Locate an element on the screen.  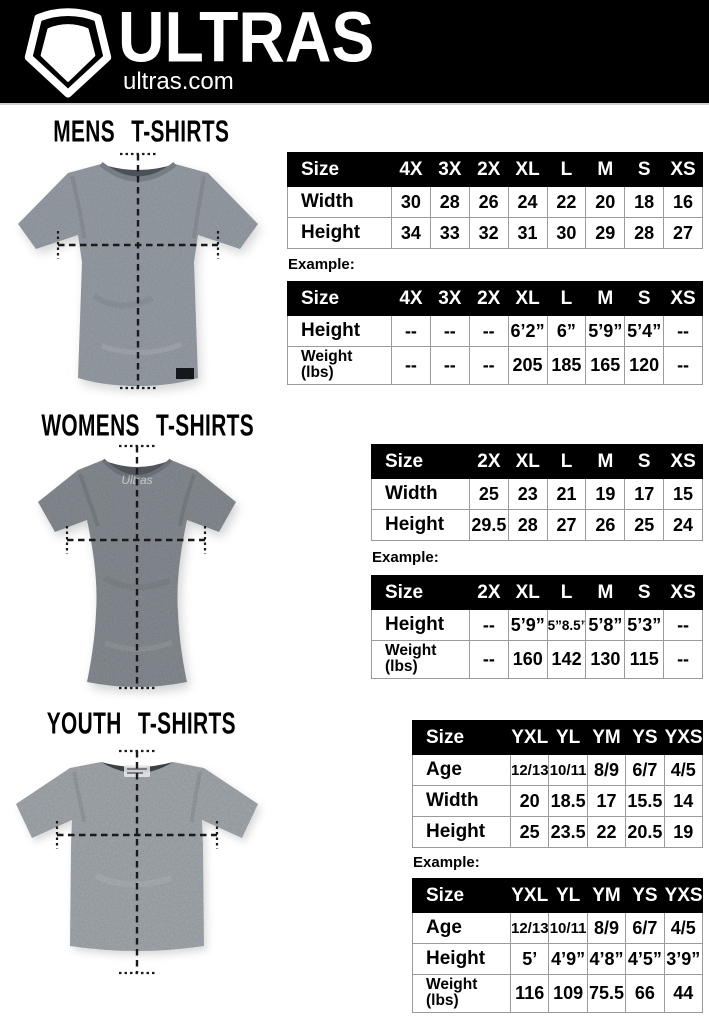
size-chart-row: Height -- -- -- 6’2” 6” 5’9” 5’4” -- is located at coordinates (495, 331).